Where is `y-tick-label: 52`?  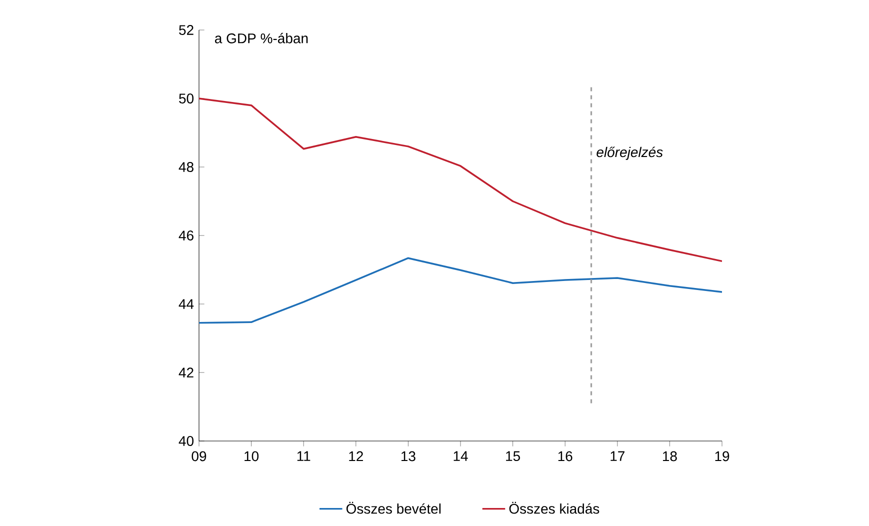
y-tick-label: 52 is located at coordinates (186, 30).